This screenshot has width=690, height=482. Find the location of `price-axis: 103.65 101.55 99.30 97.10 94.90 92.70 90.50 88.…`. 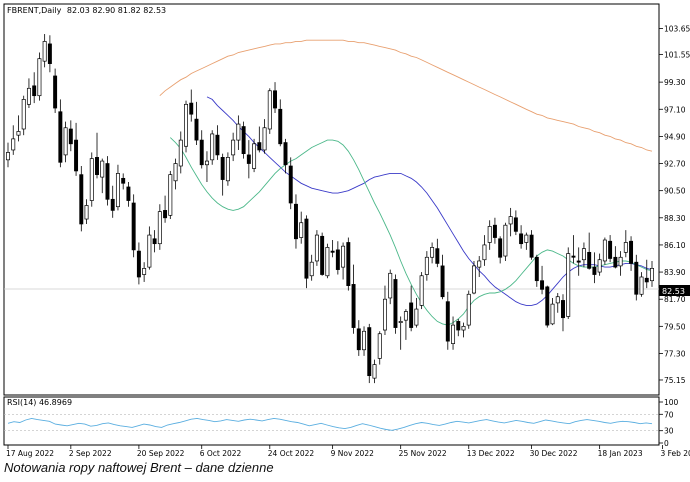

price-axis: 103.65 101.55 99.30 97.10 94.90 92.70 90.50 88.… is located at coordinates (674, 204).